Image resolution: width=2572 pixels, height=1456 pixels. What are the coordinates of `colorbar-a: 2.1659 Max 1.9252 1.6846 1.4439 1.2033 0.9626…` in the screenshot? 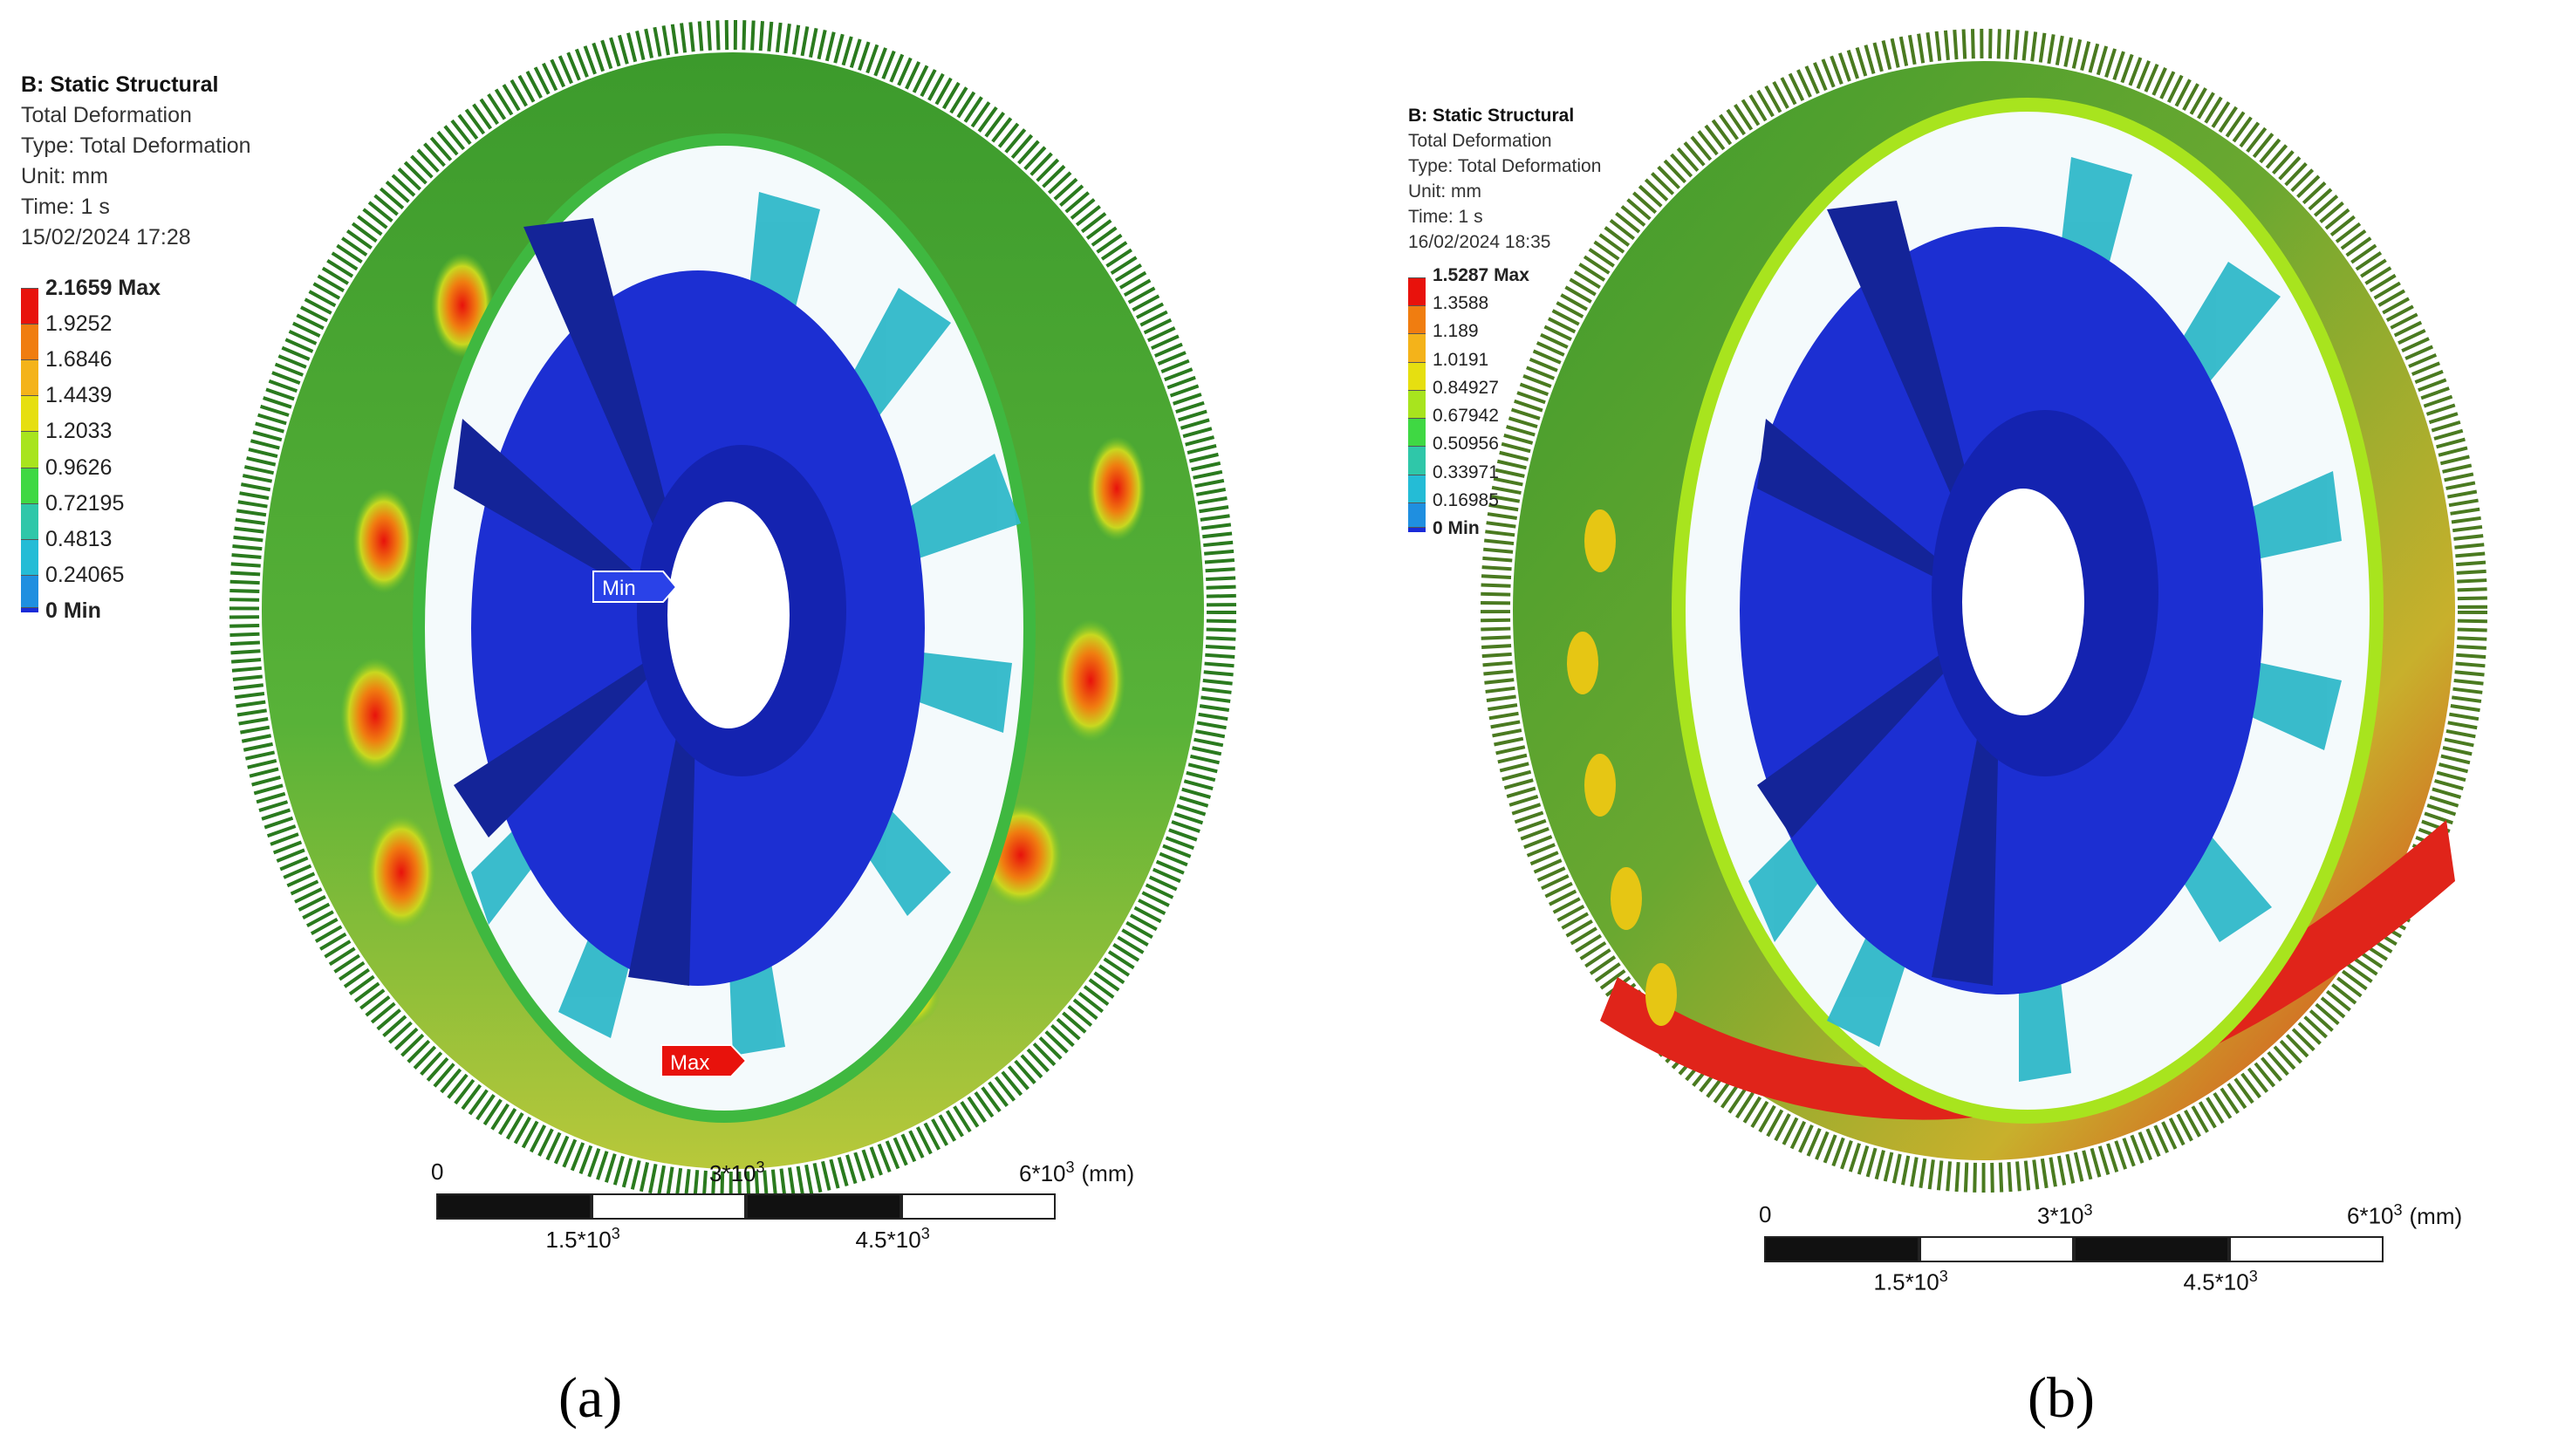 It's located at (126, 449).